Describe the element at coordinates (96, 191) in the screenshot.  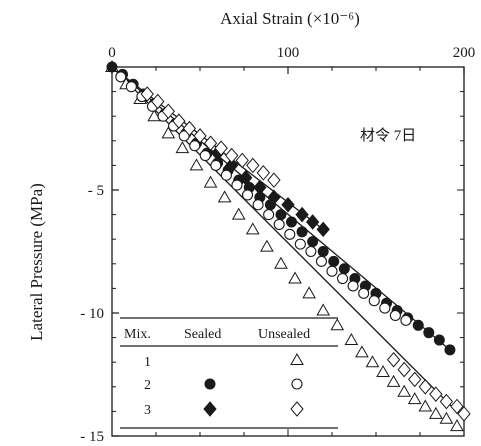
I see `y-tick-label: - 5` at that location.